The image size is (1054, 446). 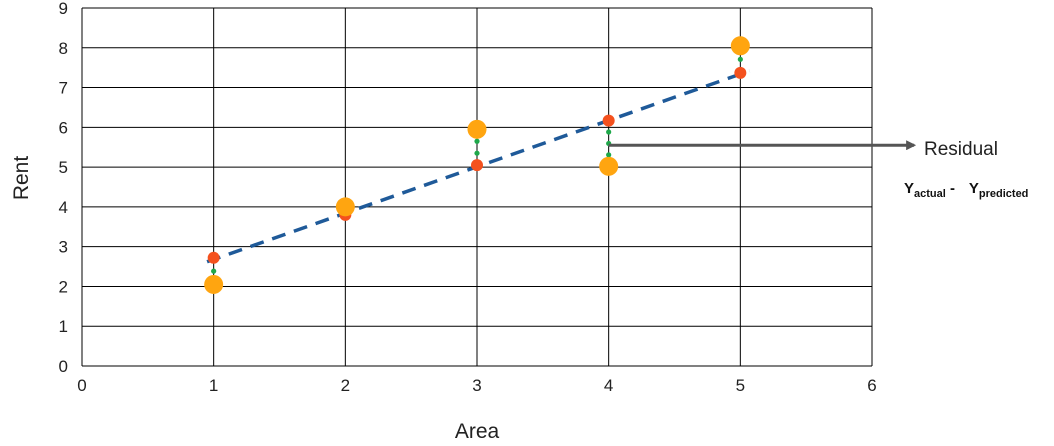 I want to click on x-axis-title: Area, so click(x=477, y=431).